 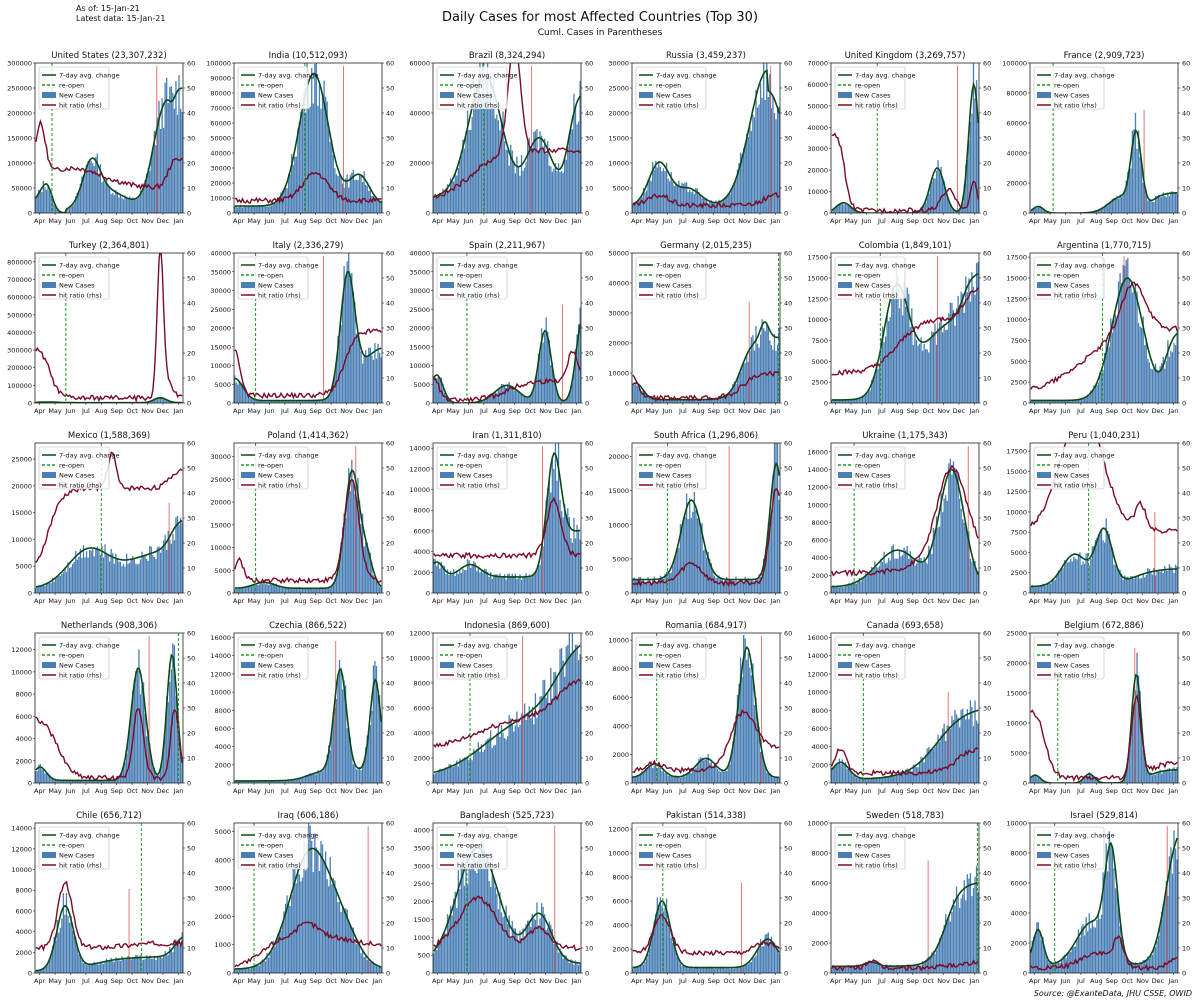 I want to click on x-tick-label: Oct, so click(x=730, y=601).